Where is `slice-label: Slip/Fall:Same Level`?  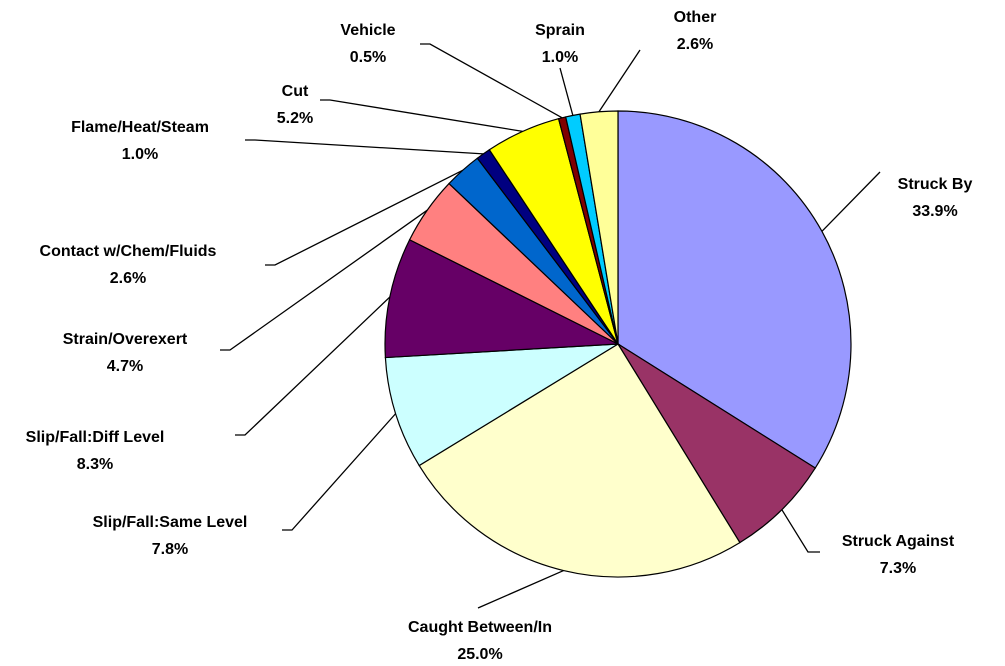 slice-label: Slip/Fall:Same Level is located at coordinates (170, 522).